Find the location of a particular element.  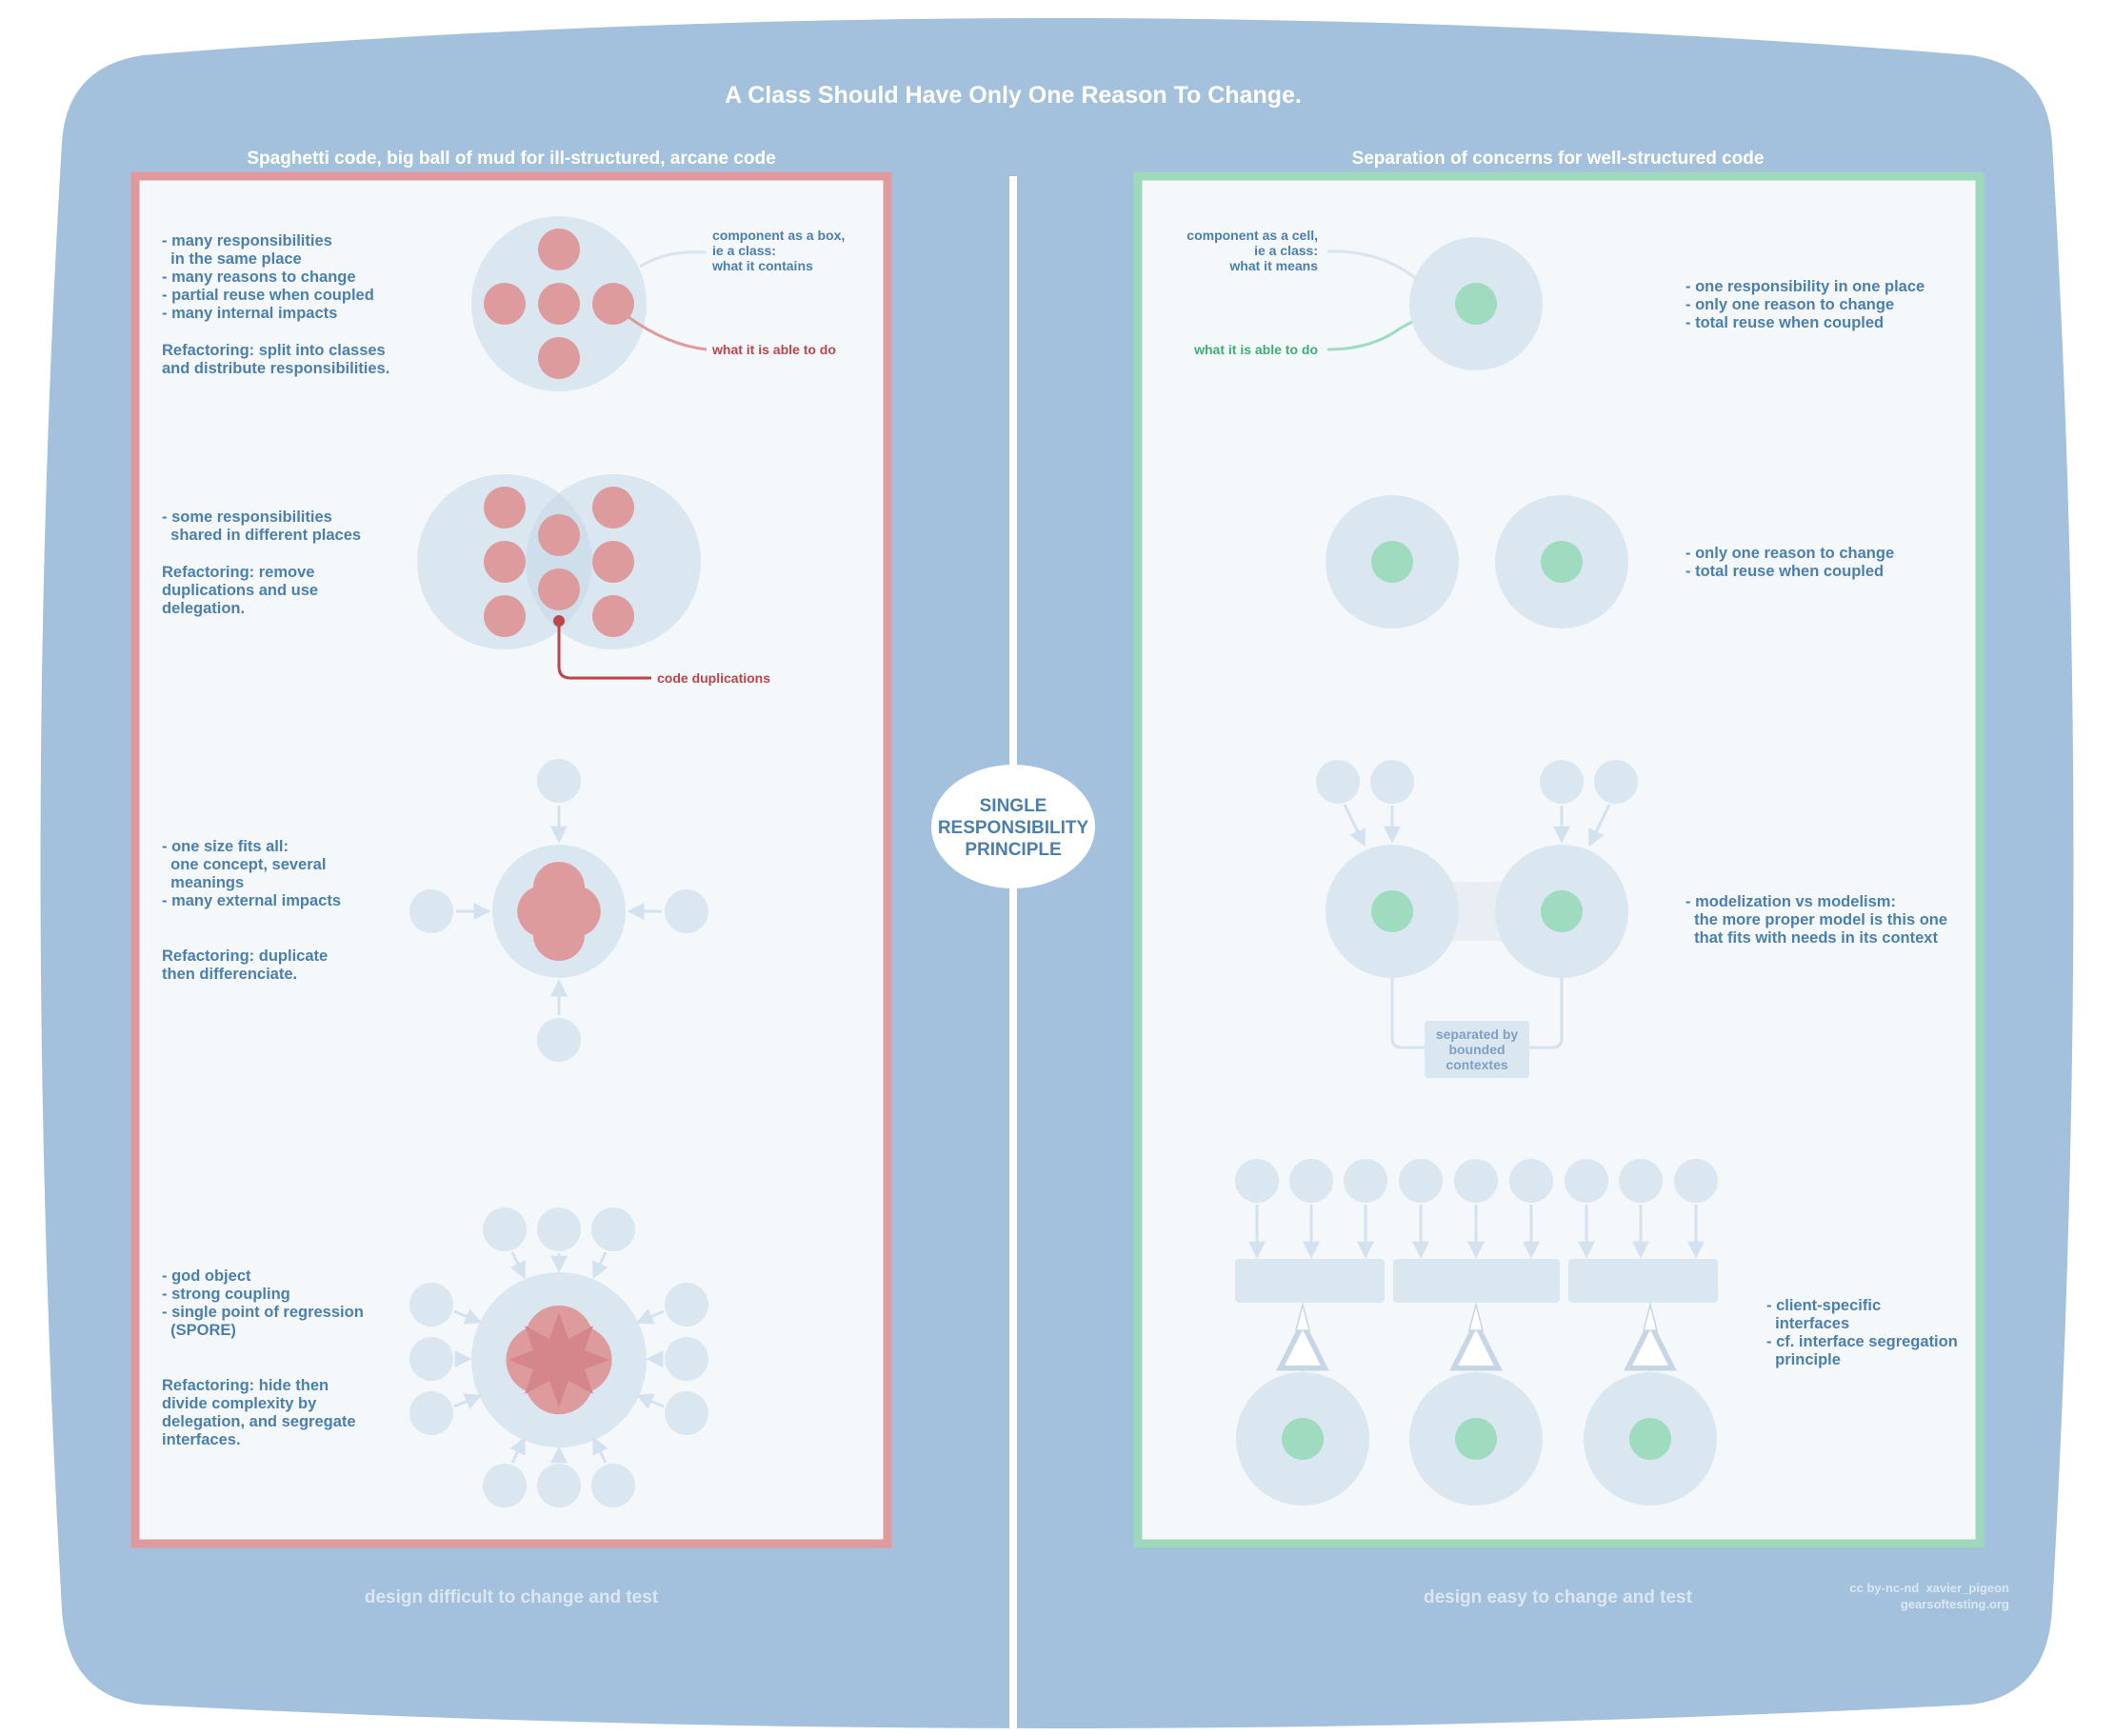

center-divider is located at coordinates (1013, 956).